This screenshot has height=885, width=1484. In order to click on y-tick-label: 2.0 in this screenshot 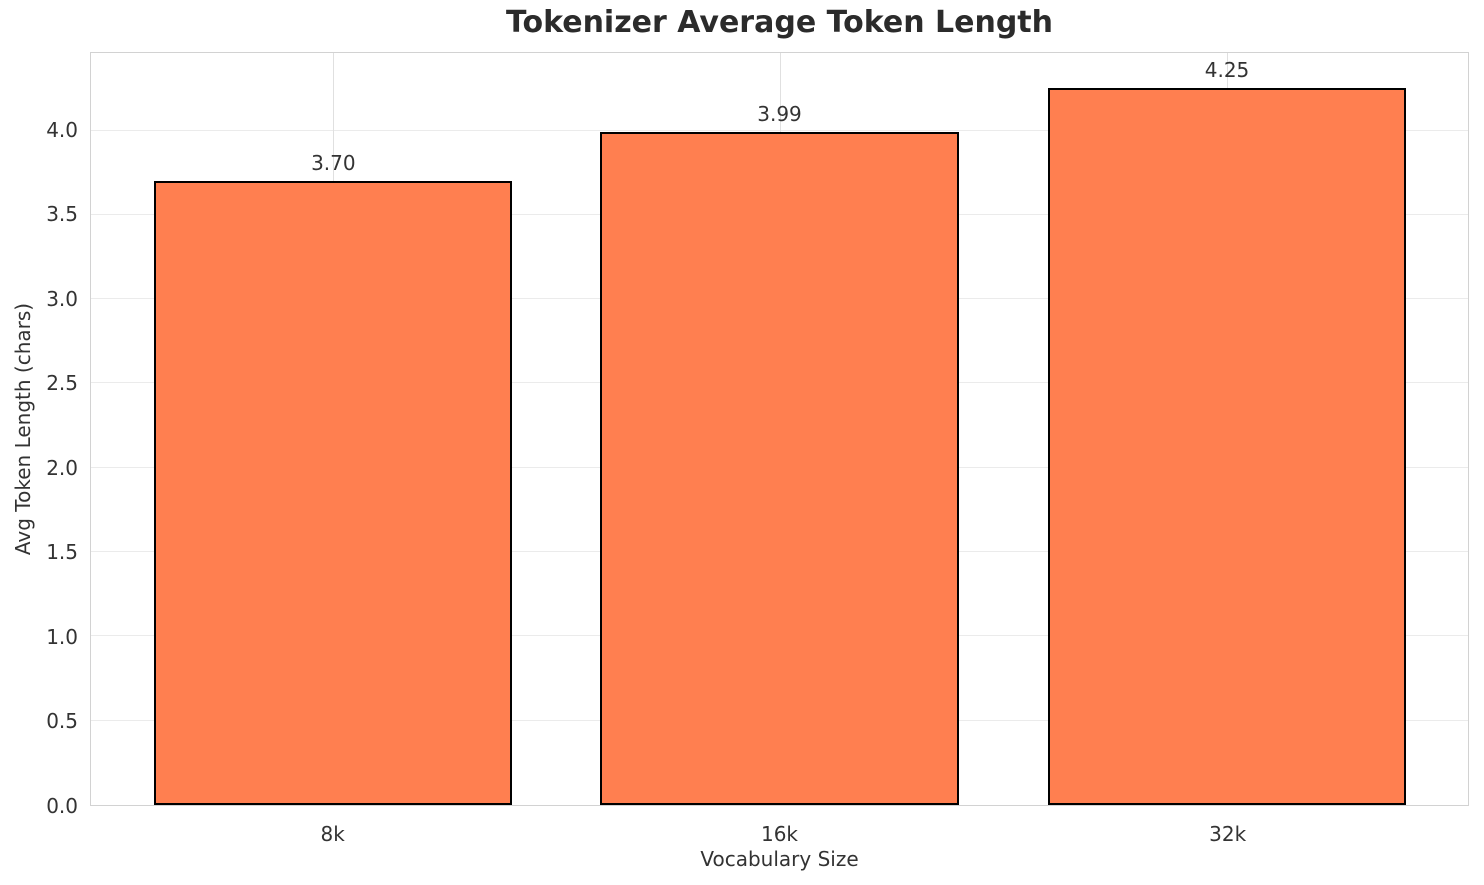, I will do `click(62, 467)`.